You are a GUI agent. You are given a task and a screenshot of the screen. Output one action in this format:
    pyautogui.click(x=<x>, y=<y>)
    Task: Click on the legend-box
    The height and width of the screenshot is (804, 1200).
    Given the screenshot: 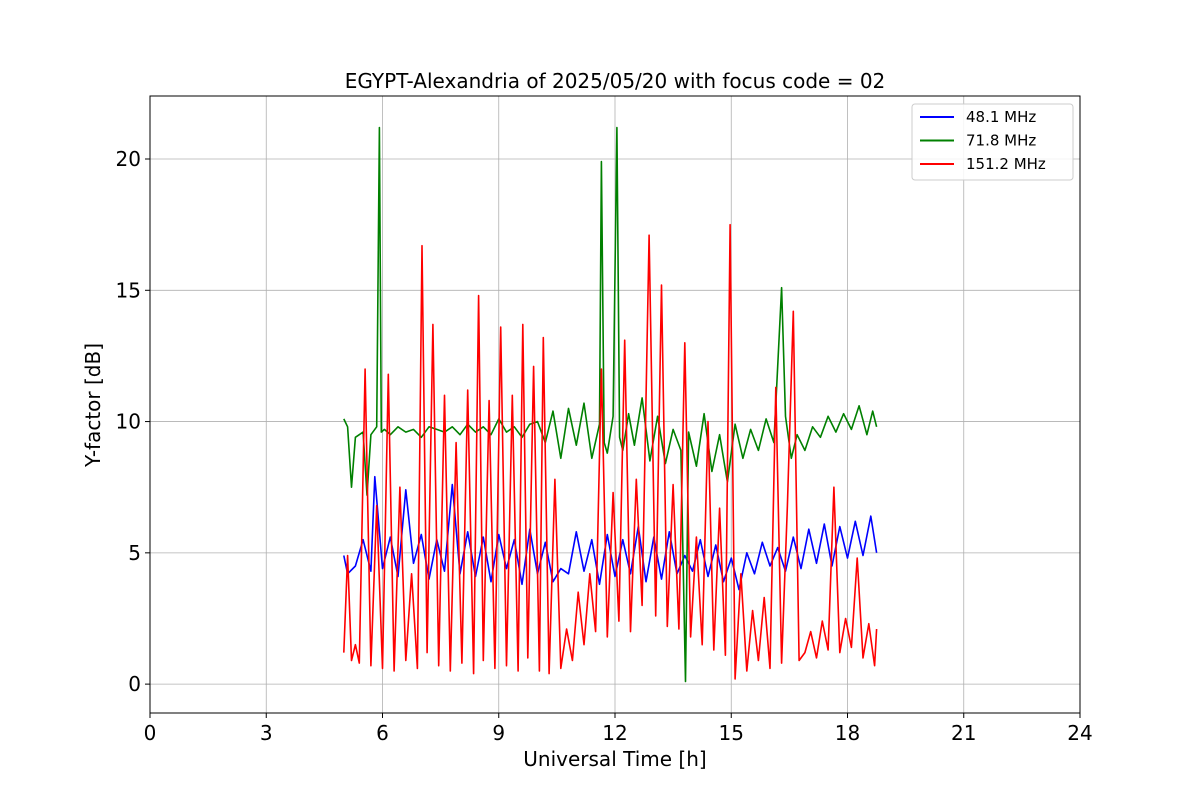 What is the action you would take?
    pyautogui.click(x=992, y=142)
    